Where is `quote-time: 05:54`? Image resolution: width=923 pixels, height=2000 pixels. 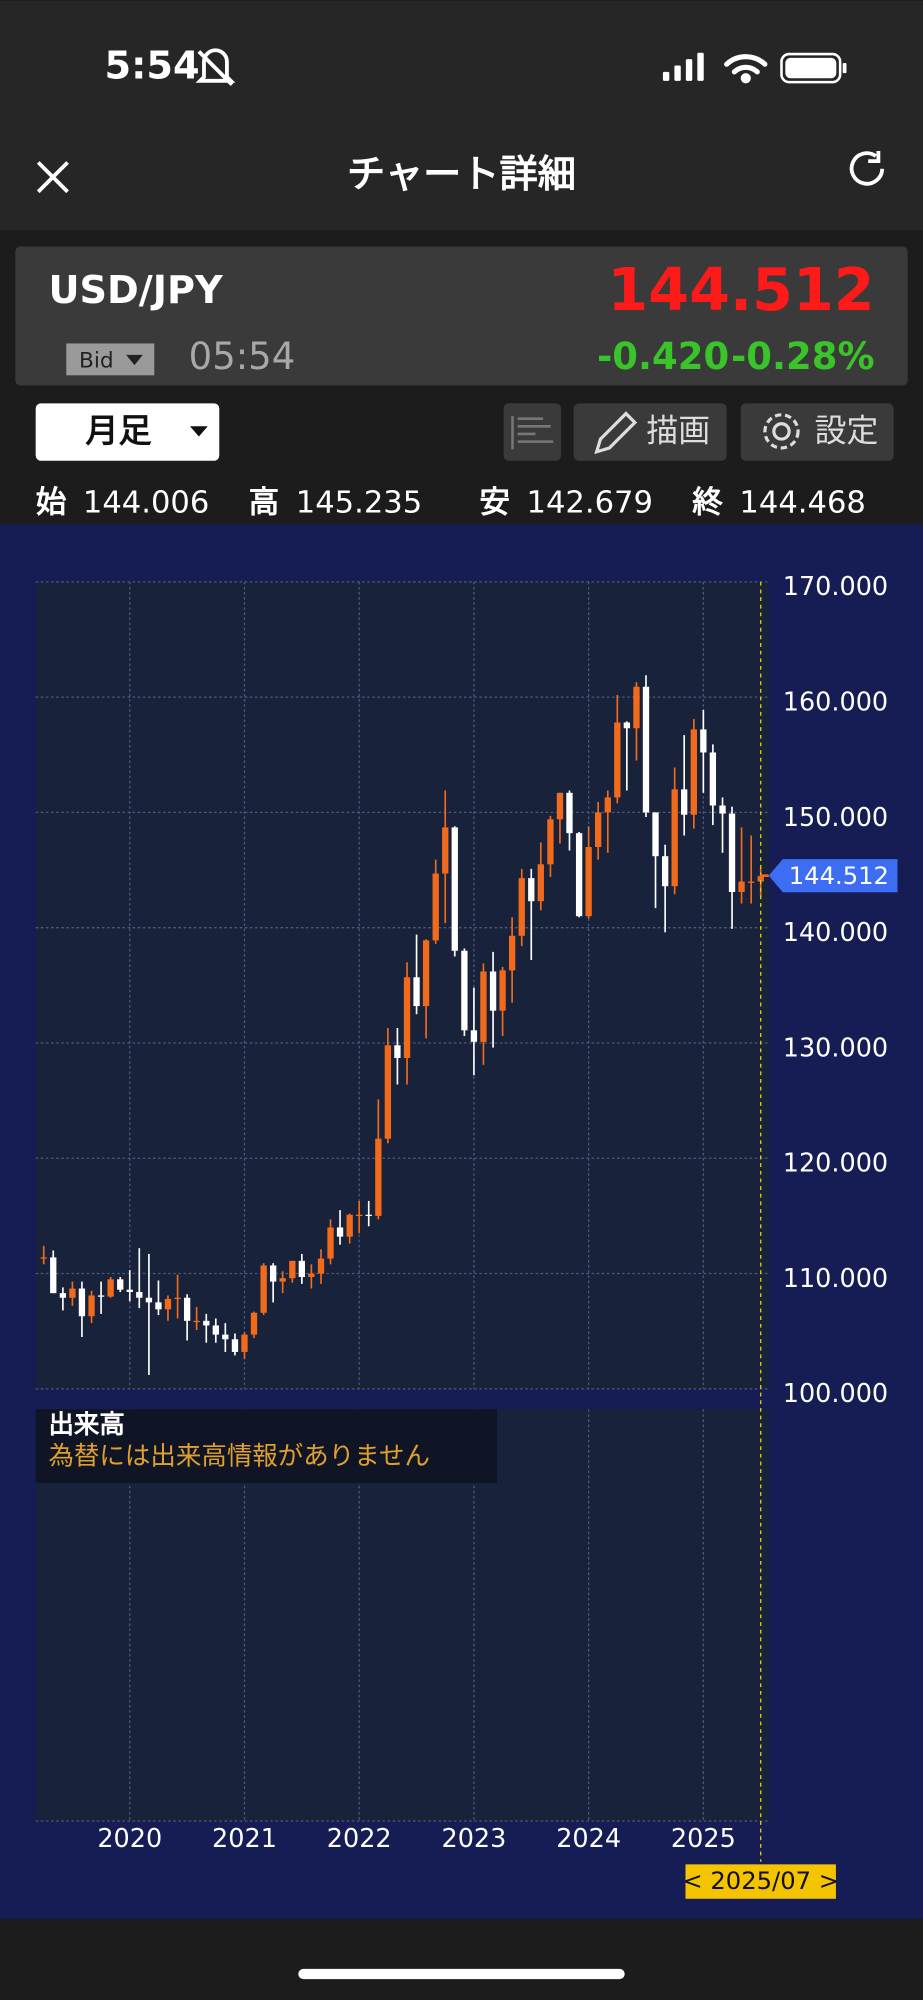
quote-time: 05:54 is located at coordinates (242, 356).